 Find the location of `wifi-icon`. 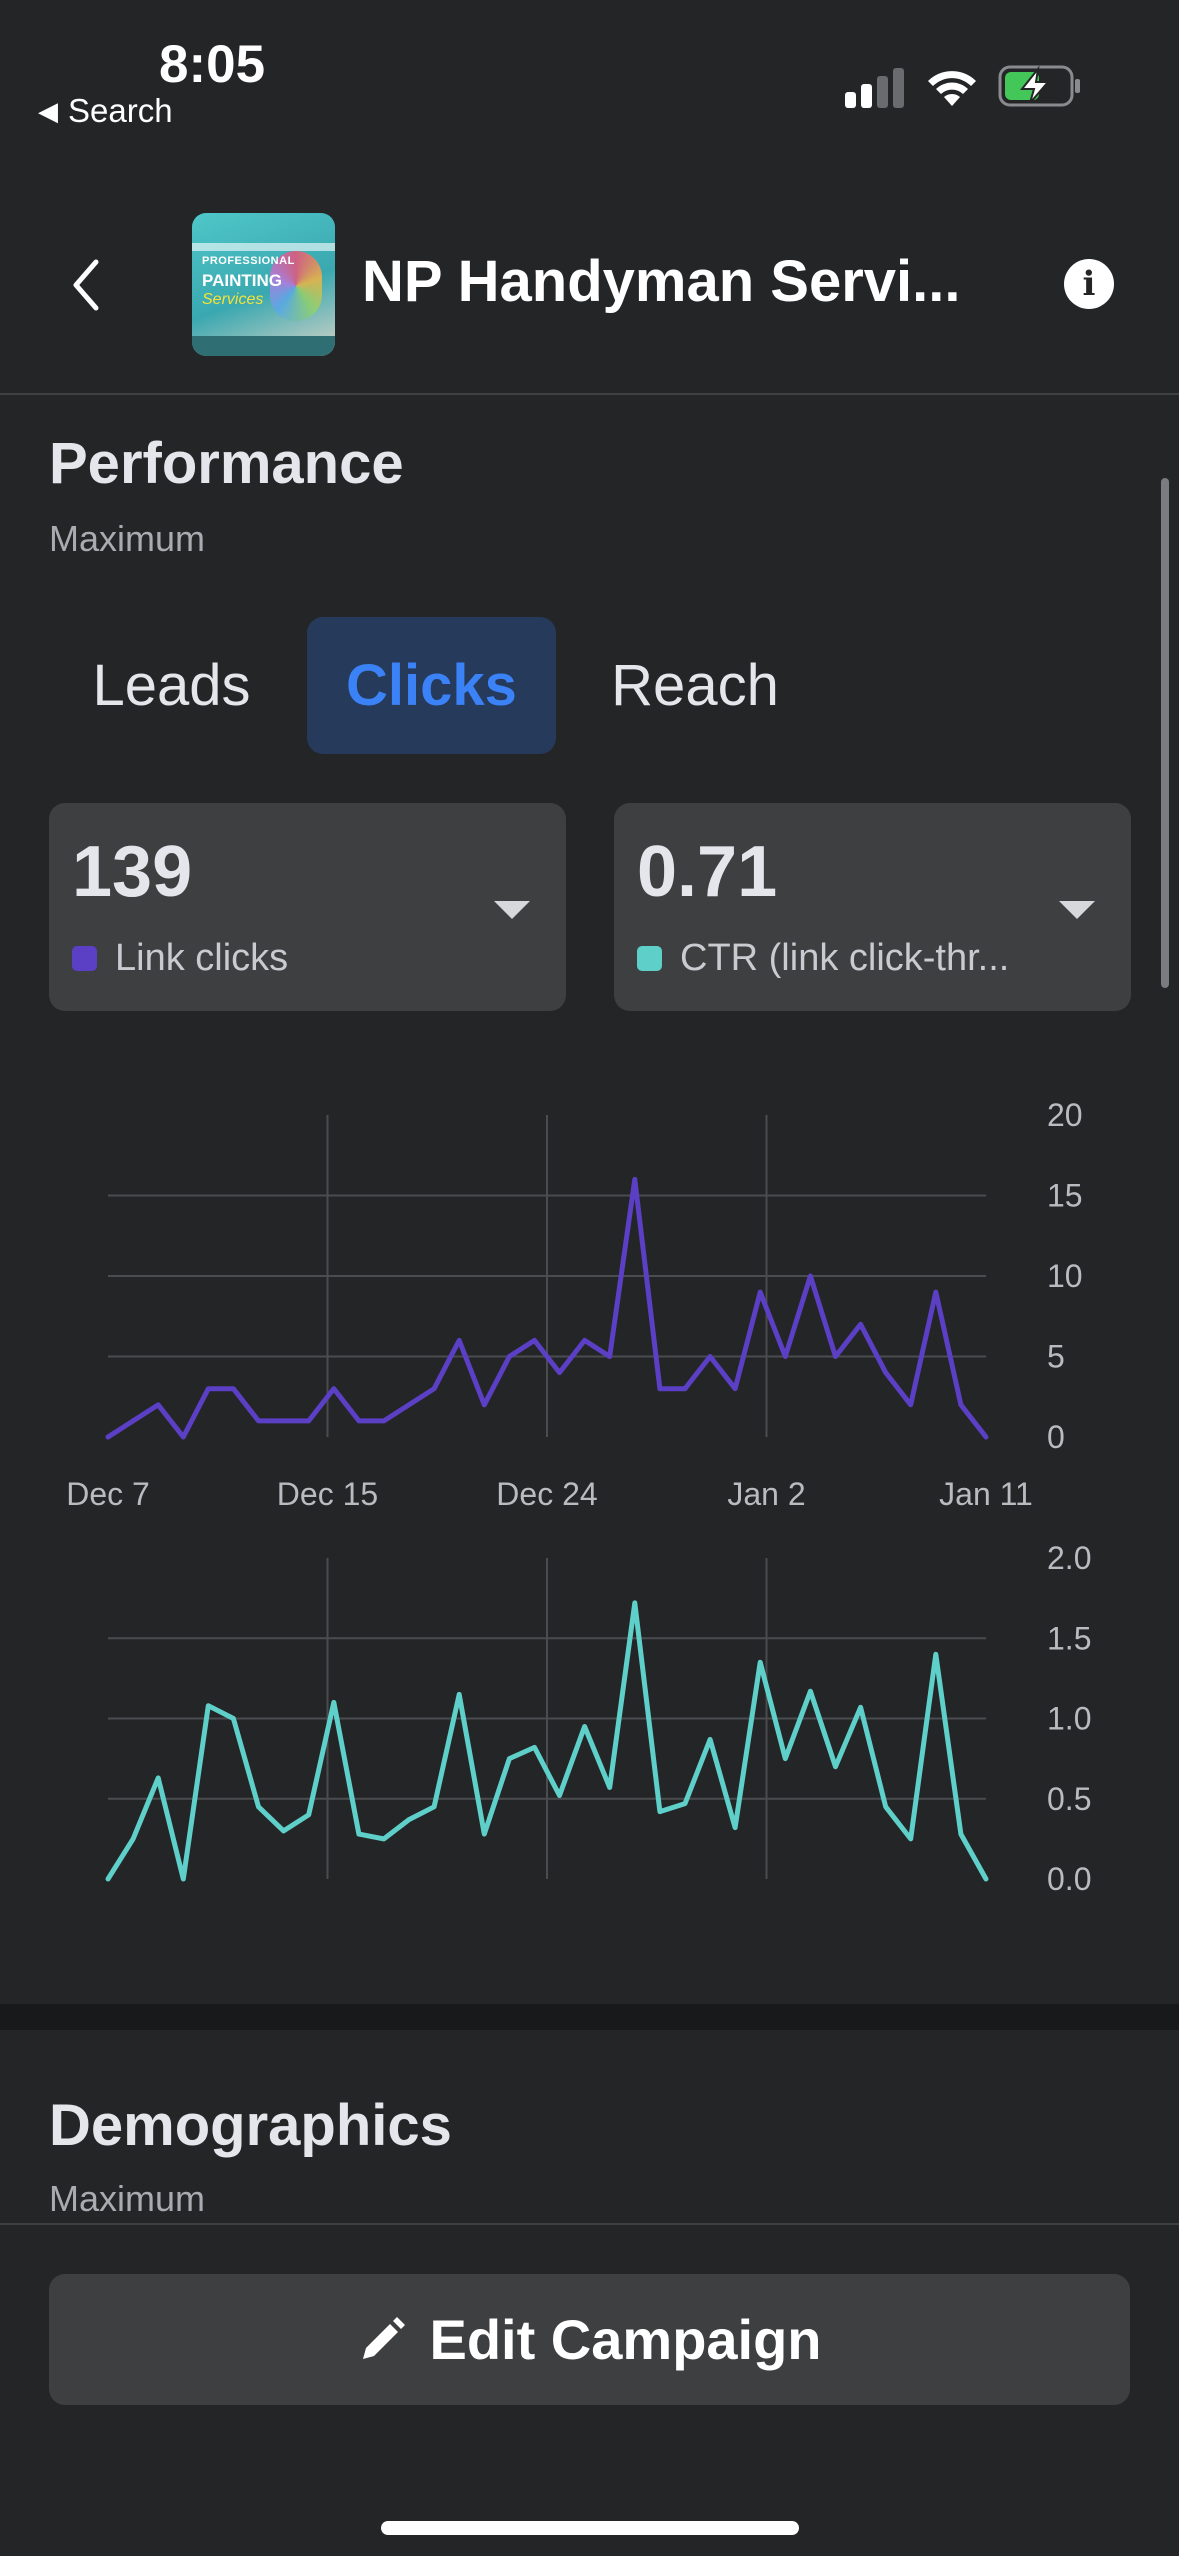

wifi-icon is located at coordinates (952, 88).